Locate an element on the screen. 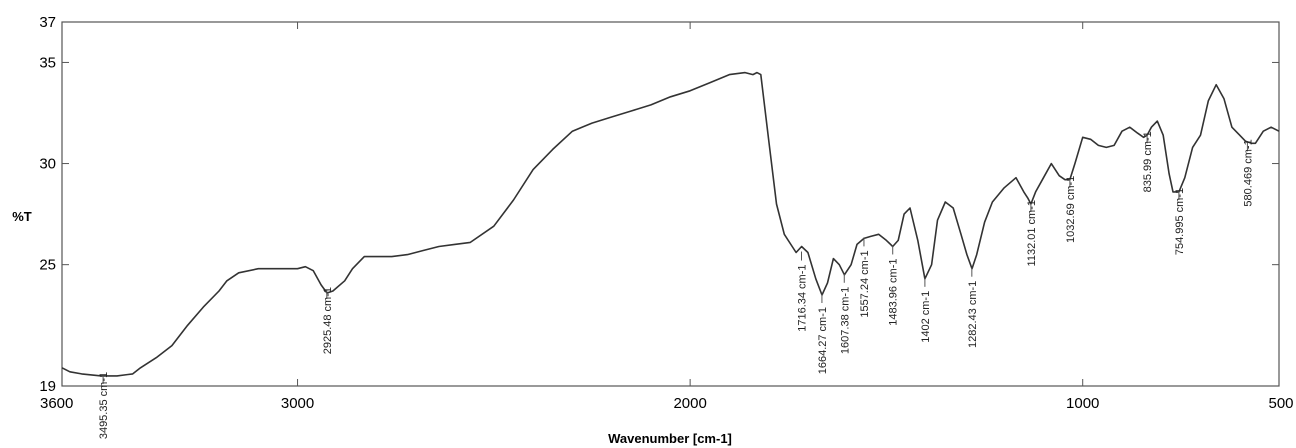  x-tick-label: 3000 is located at coordinates (297, 403).